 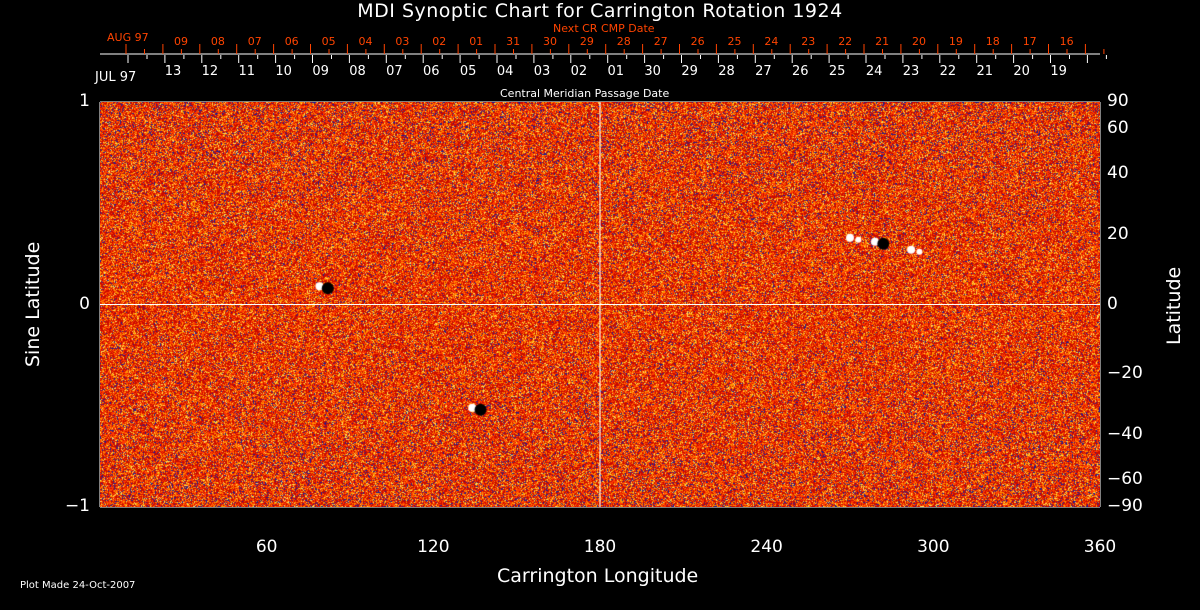 I want to click on cmp-date-label: 03, so click(x=542, y=71).